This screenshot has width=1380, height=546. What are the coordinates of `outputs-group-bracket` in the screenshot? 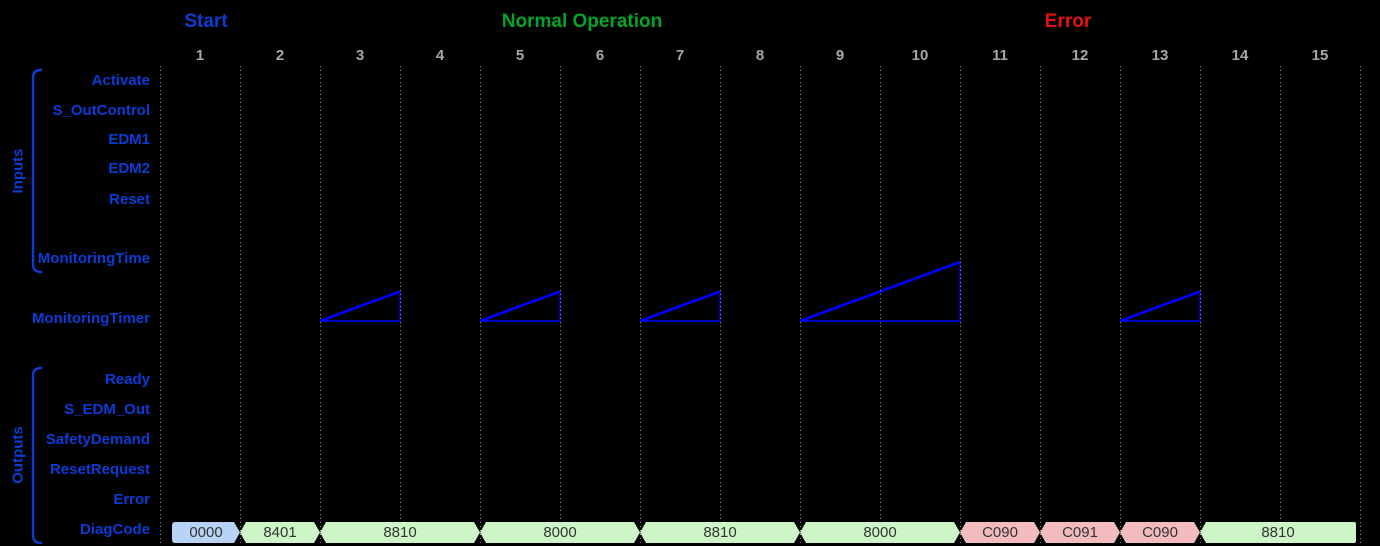 It's located at (37, 455).